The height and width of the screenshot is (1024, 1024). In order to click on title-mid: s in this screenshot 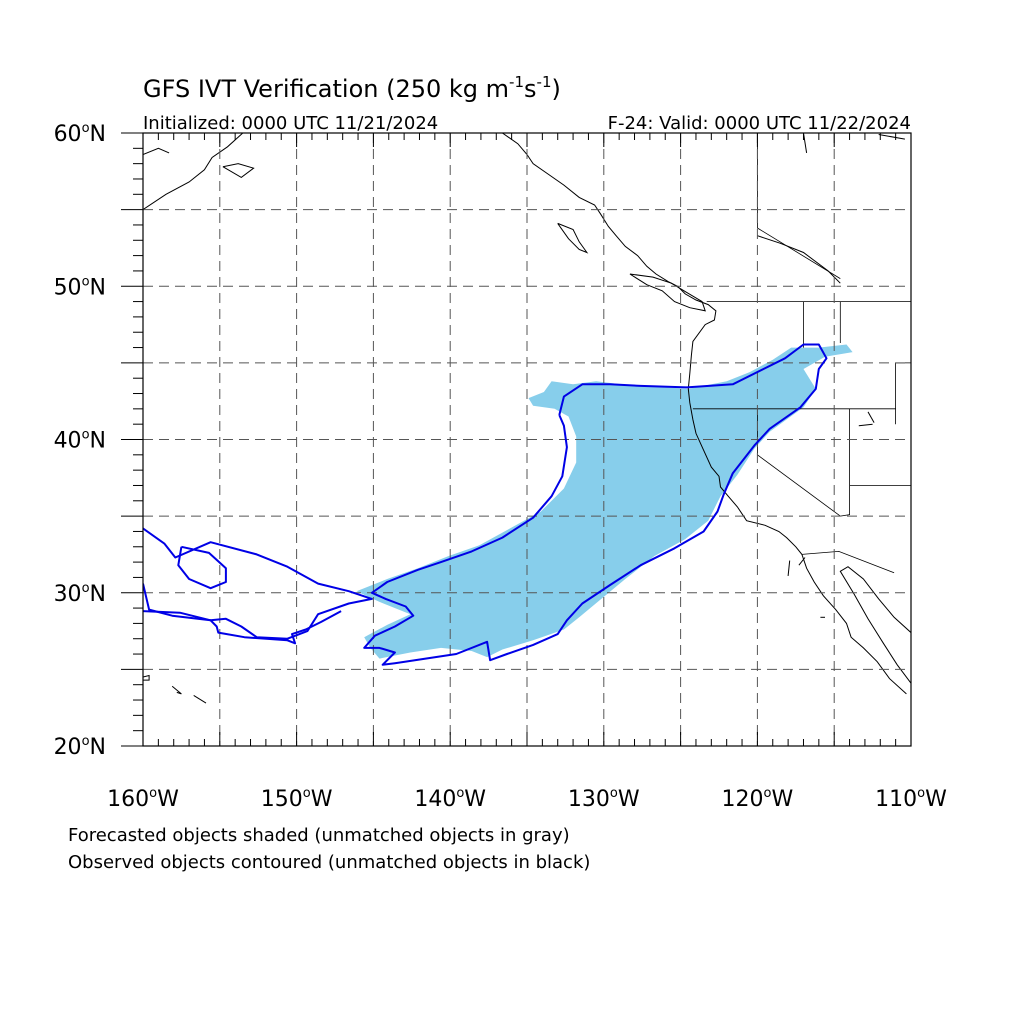, I will do `click(530, 89)`.